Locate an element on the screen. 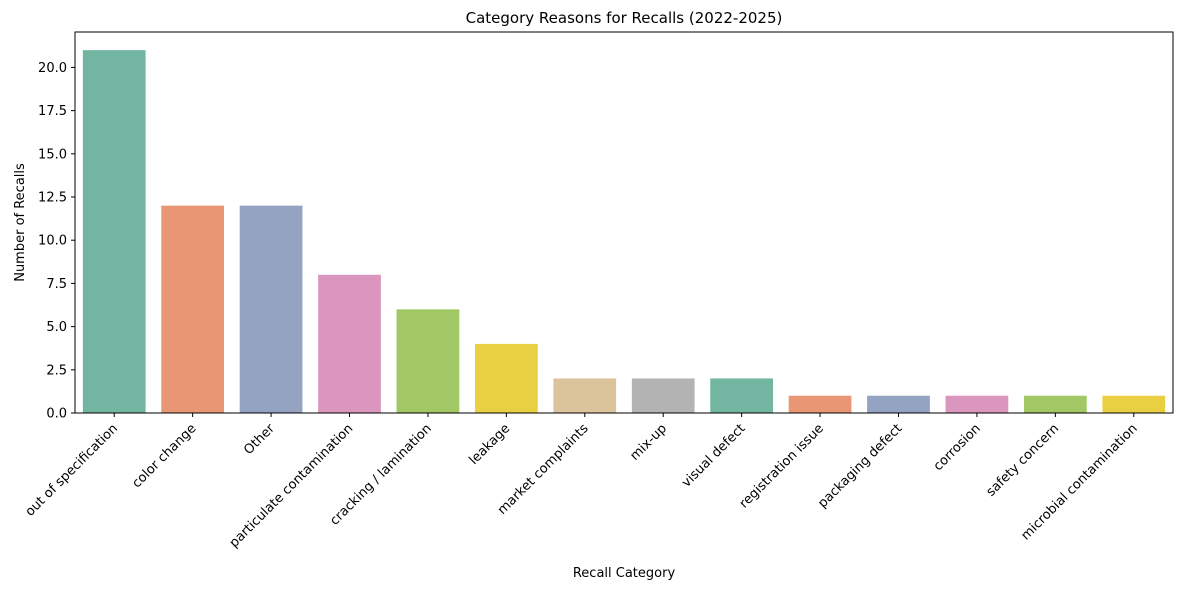 The width and height of the screenshot is (1183, 594). x-tick-label: leakage is located at coordinates (489, 444).